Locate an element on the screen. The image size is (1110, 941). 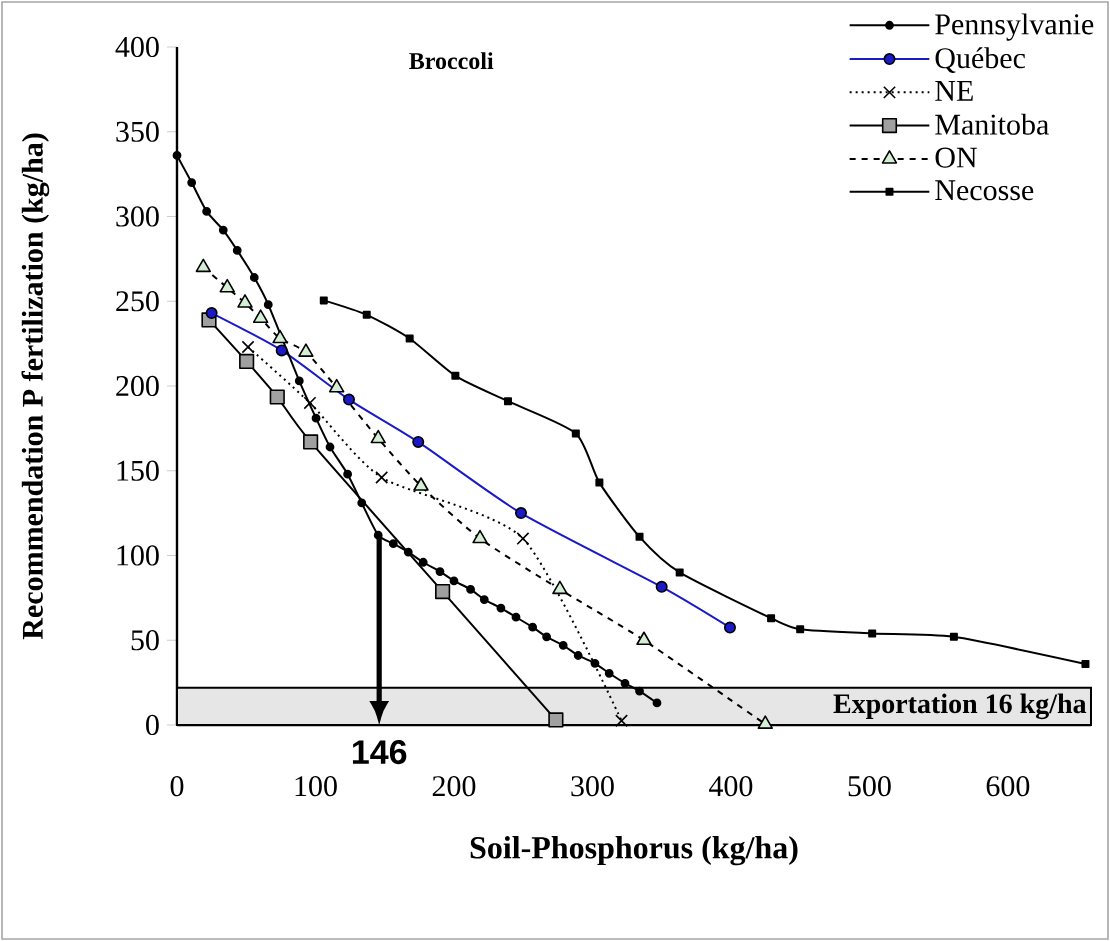
y-tick-label: 100 is located at coordinates (138, 555).